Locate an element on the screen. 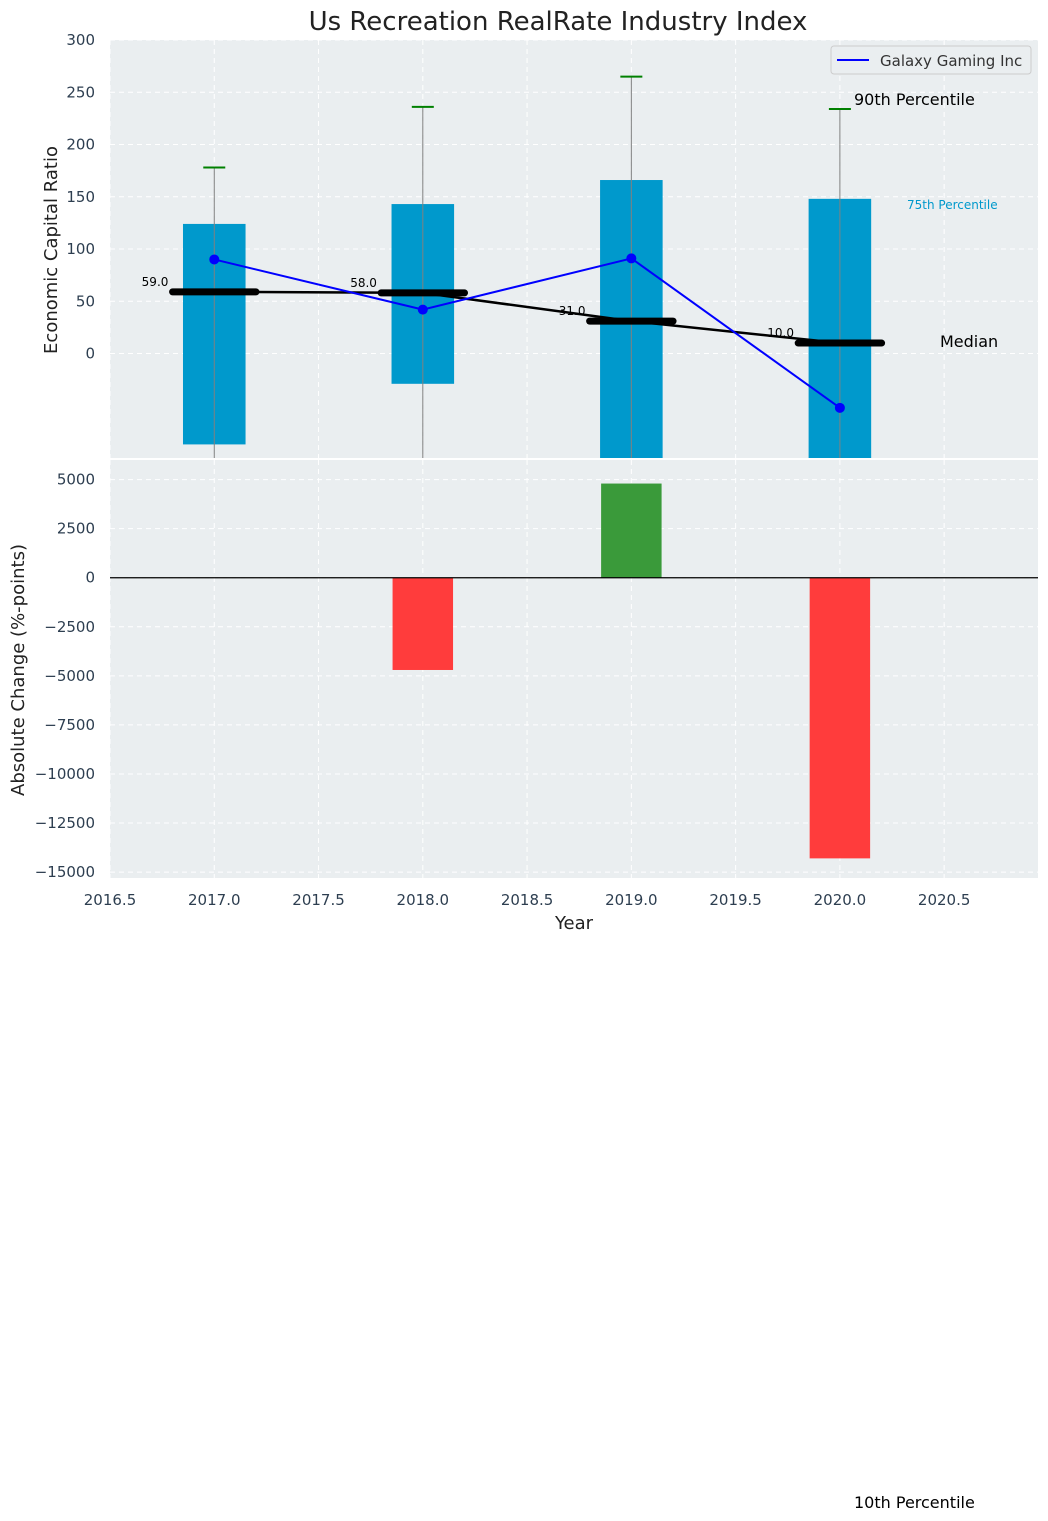 This screenshot has width=1048, height=1521. top-y-tick-label: 100 is located at coordinates (80, 249).